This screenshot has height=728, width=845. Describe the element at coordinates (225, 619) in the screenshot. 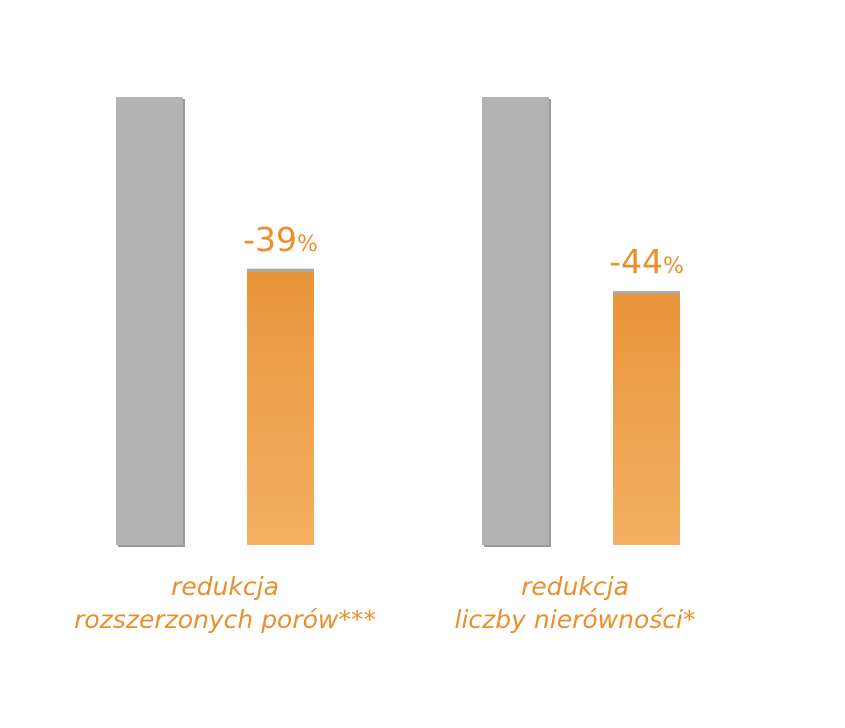

I see `category-label-pores-line2: rozszerzonych porów***` at that location.